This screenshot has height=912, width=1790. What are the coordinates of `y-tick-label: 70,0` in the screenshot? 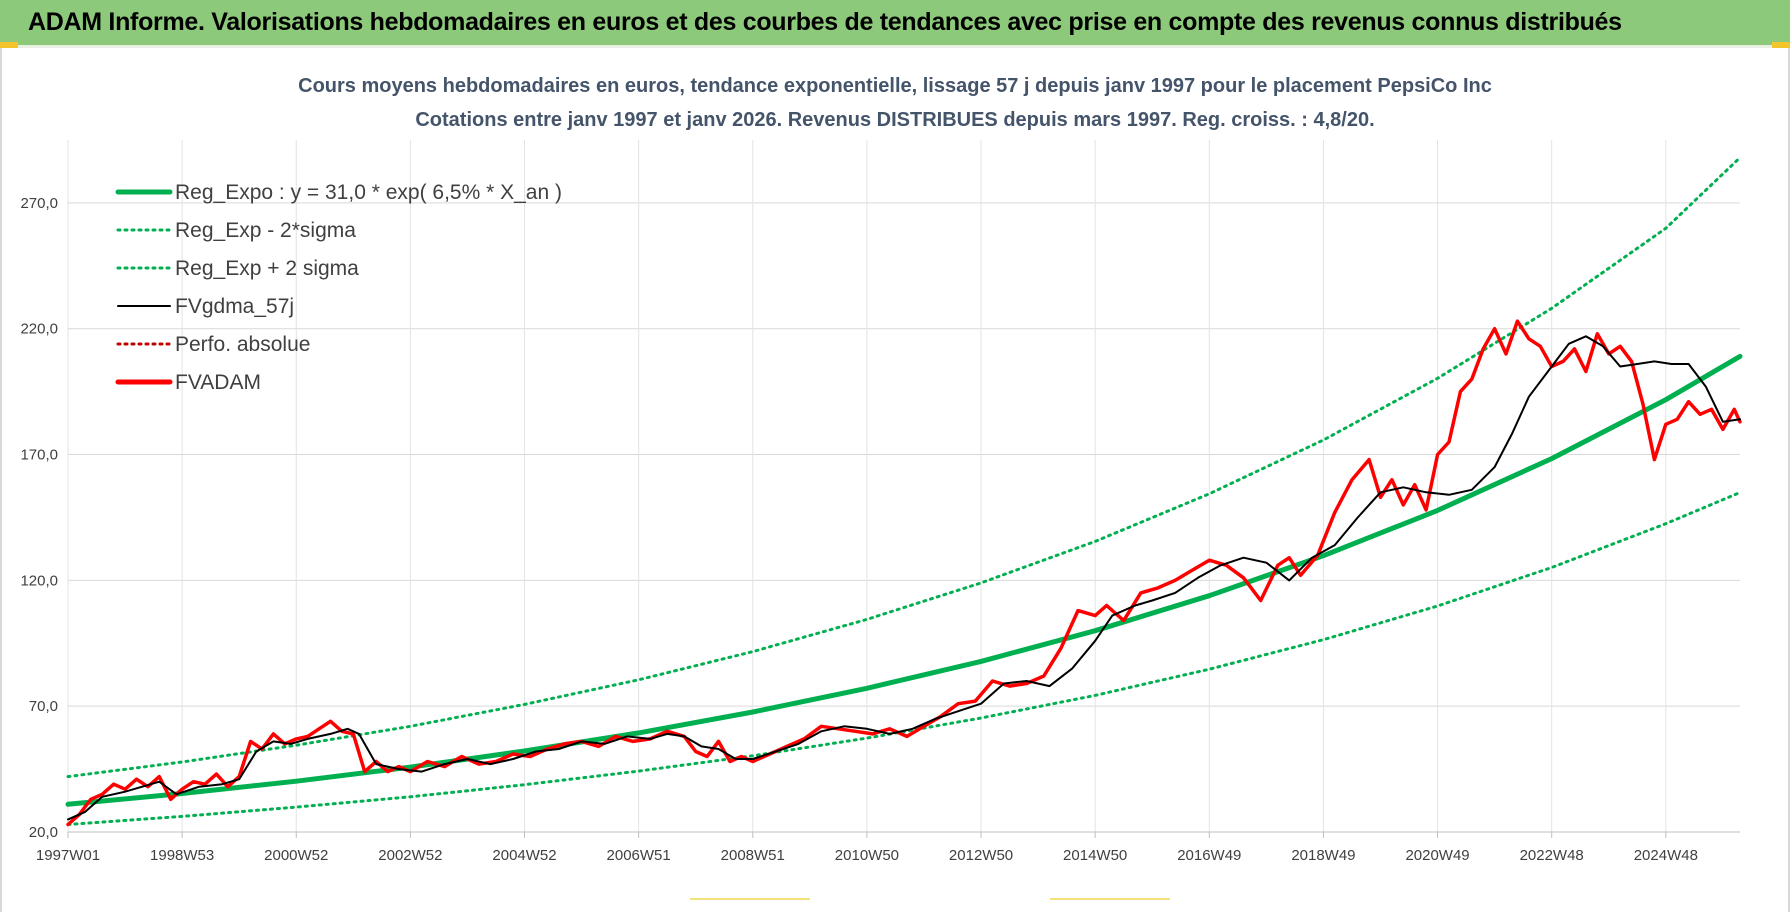 It's located at (43, 706).